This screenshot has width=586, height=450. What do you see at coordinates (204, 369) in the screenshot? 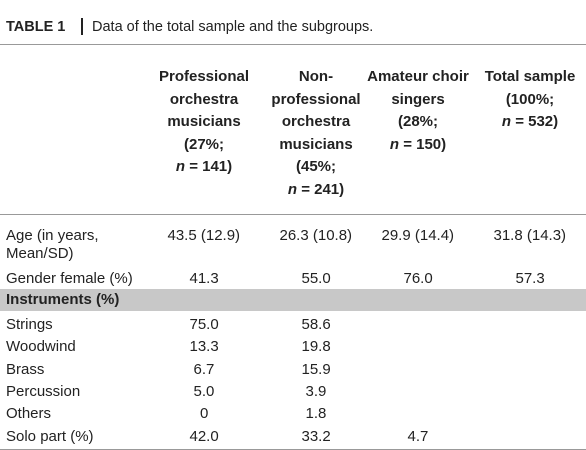
I see `cell-value: 6.7` at bounding box center [204, 369].